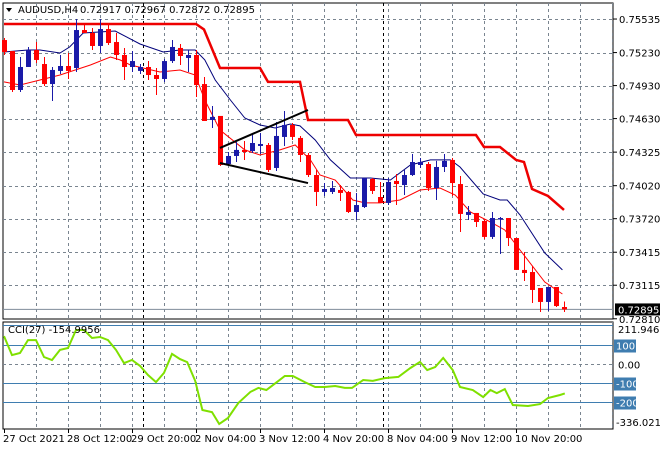  What do you see at coordinates (627, 404) in the screenshot?
I see `cci-level-label: -200` at bounding box center [627, 404].